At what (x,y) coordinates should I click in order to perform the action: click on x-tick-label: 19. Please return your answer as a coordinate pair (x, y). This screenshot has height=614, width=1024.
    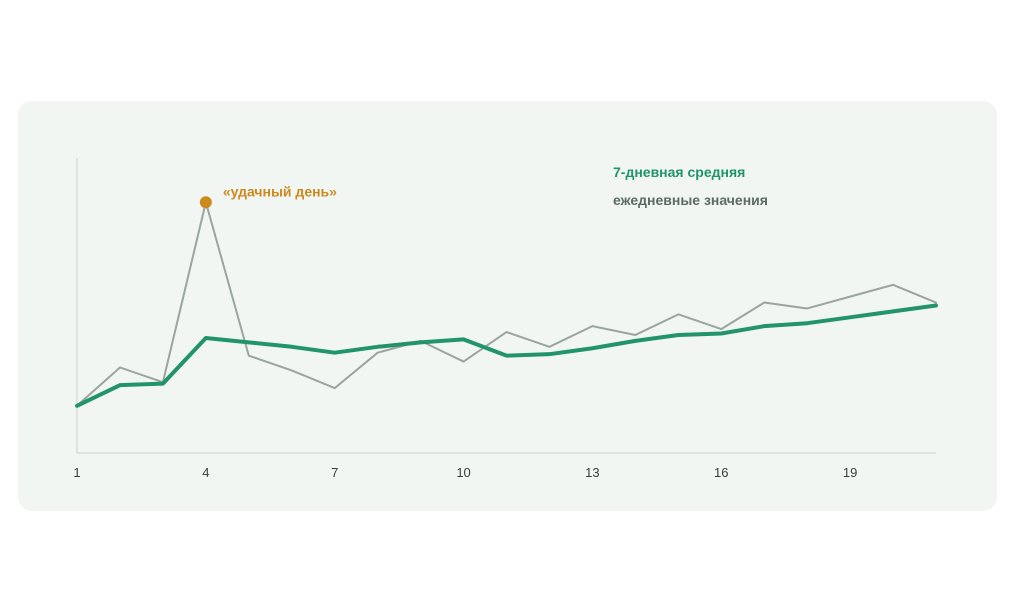
    Looking at the image, I should click on (850, 472).